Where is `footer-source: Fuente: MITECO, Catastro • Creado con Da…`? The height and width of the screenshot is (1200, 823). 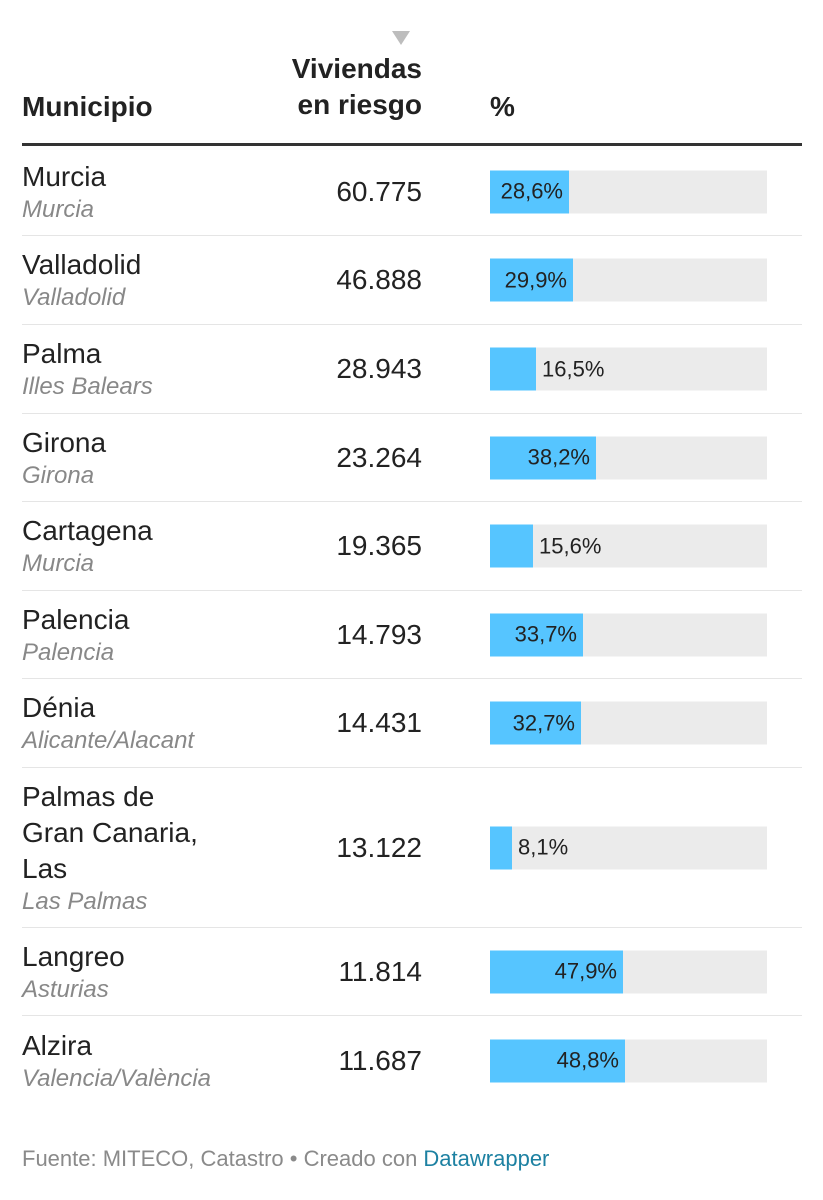
footer-source: Fuente: MITECO, Catastro • Creado con Da… is located at coordinates (285, 1159).